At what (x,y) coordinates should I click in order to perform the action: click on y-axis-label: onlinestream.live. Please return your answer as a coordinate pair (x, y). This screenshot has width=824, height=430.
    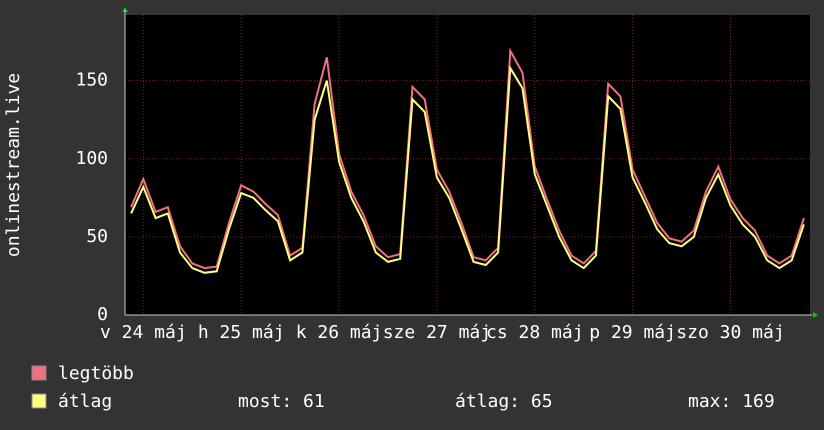
    Looking at the image, I should click on (13, 165).